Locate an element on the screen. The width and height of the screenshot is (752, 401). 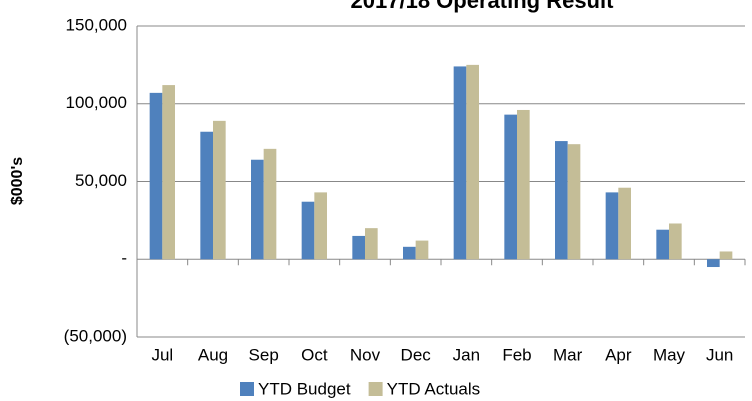
y-tick-label: - is located at coordinates (124, 258).